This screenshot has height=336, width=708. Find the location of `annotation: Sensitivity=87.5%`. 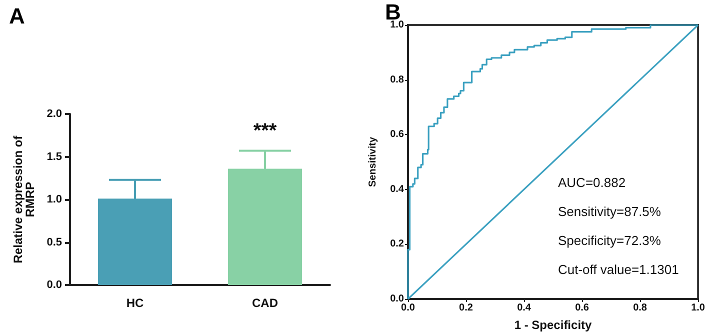

annotation: Sensitivity=87.5% is located at coordinates (610, 211).